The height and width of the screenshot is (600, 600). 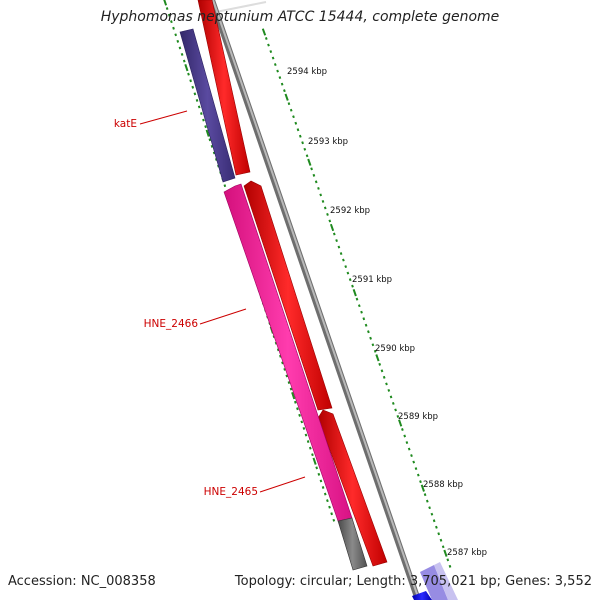 I want to click on scale-label-2588: 2588 kbp, so click(x=443, y=485).